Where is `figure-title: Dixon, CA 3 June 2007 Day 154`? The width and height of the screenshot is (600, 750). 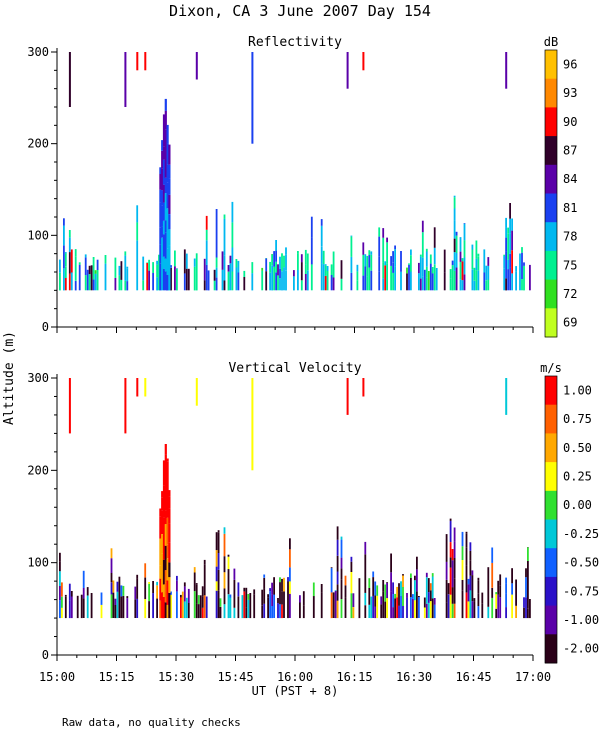
figure-title: Dixon, CA 3 June 2007 Day 154 is located at coordinates (300, 11).